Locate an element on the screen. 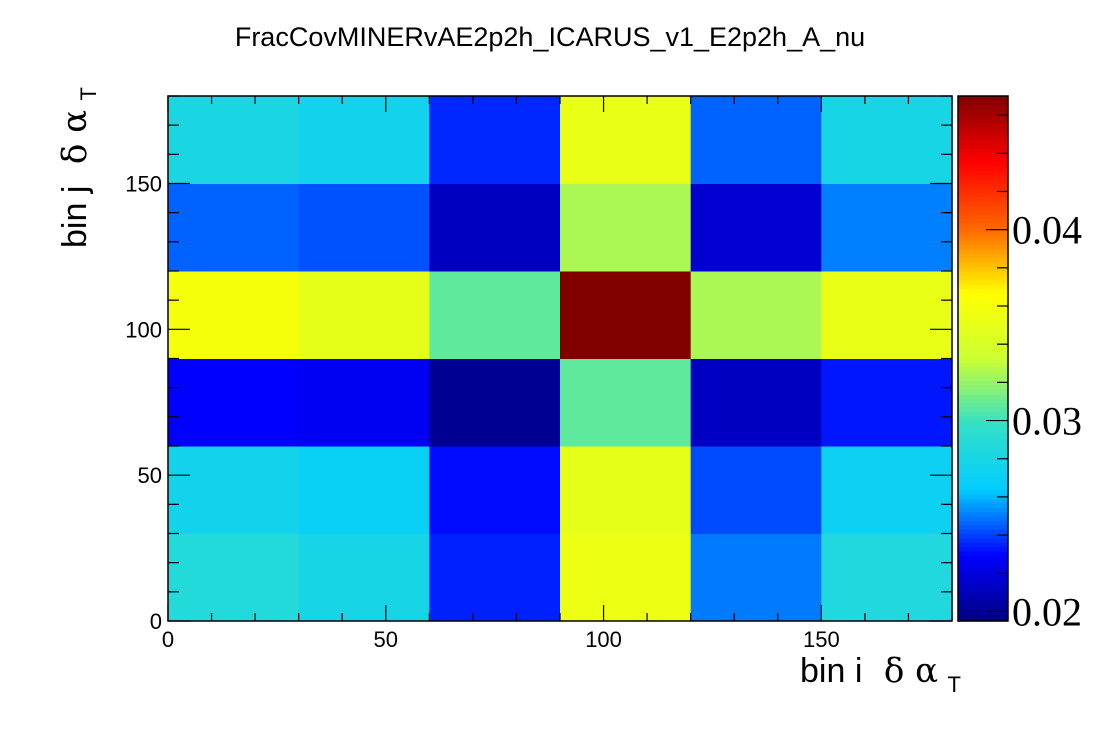  y-axis-title-main: bin j is located at coordinates (75, 217).